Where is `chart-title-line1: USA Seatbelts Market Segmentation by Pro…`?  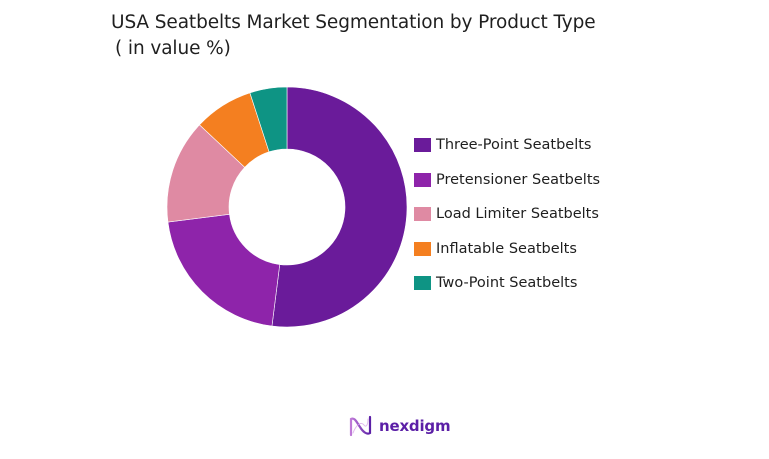
chart-title-line1: USA Seatbelts Market Segmentation by Pro… is located at coordinates (353, 22).